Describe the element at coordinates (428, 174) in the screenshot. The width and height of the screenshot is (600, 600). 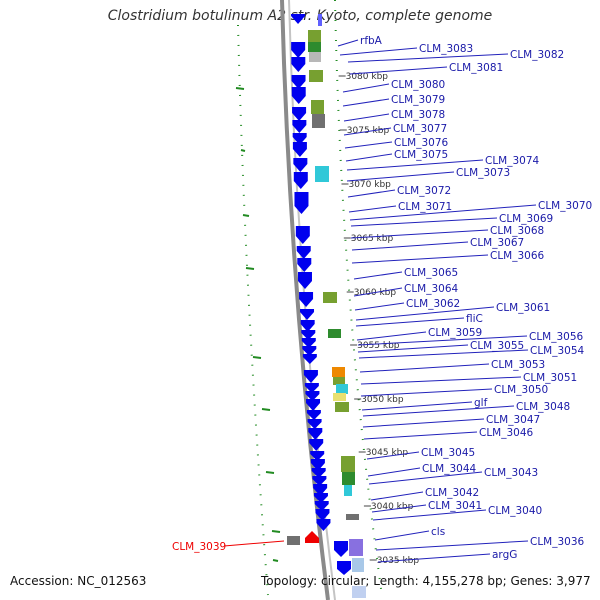
I see `gene-label-group: CLM_3073` at that location.